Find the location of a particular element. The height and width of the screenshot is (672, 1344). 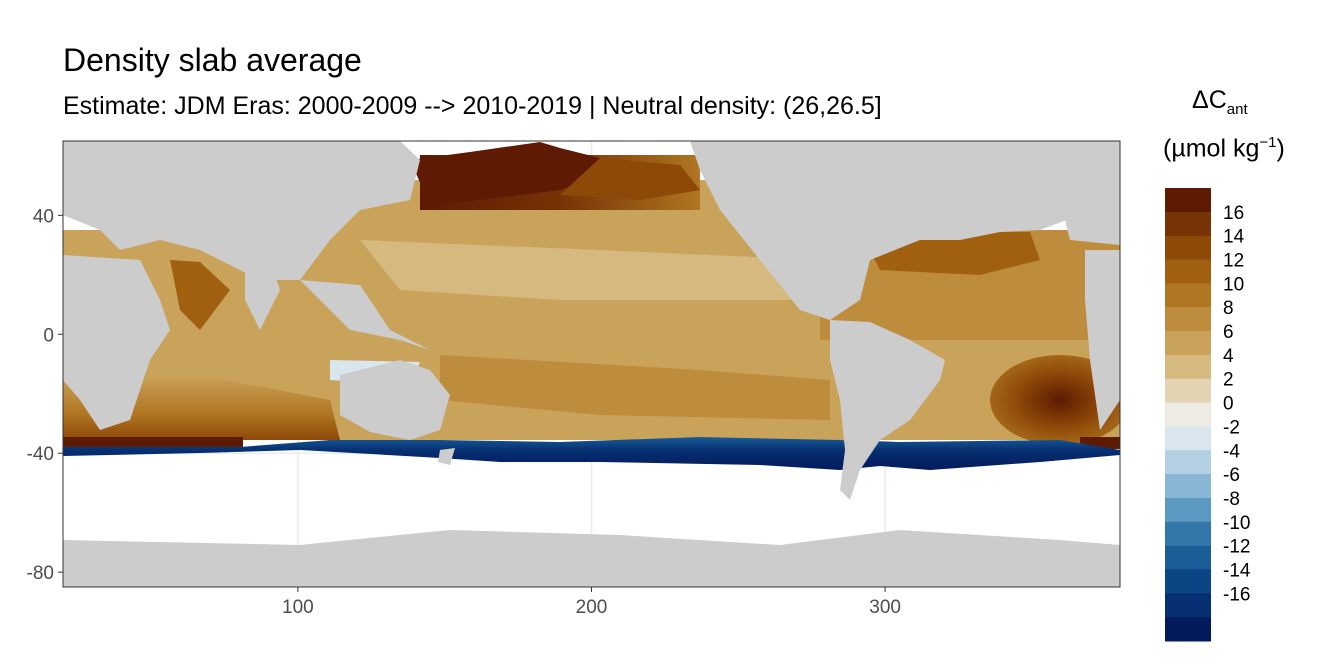

legend-label: -14 is located at coordinates (1237, 570).